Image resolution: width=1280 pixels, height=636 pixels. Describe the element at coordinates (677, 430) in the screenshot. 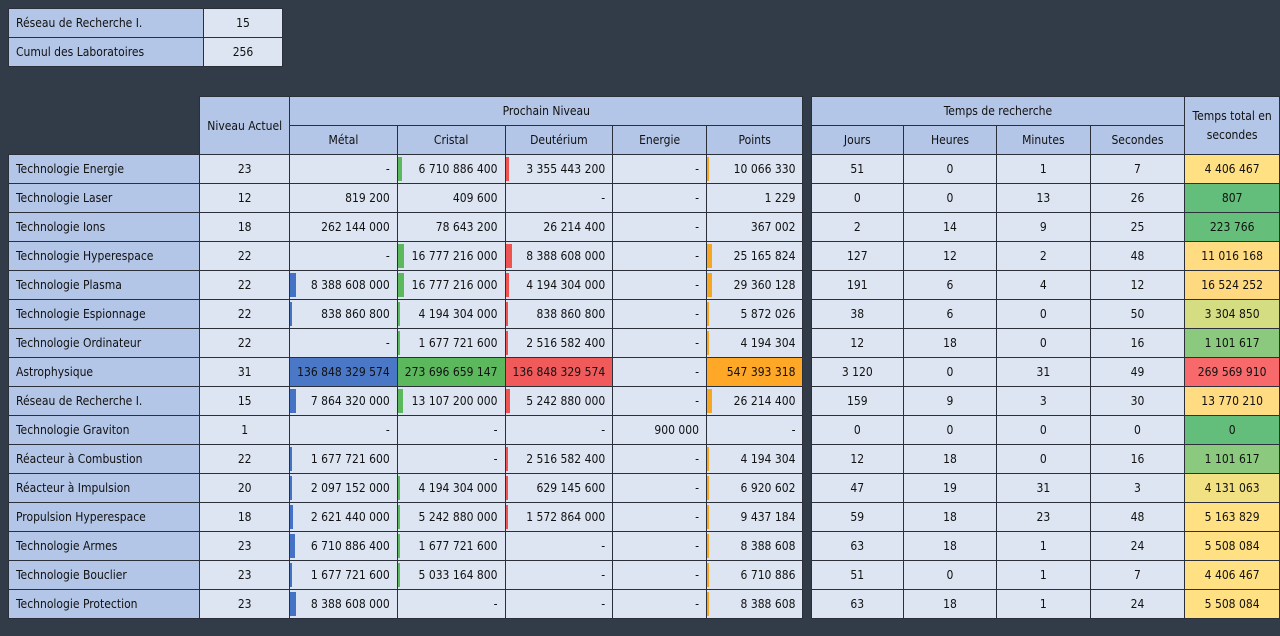

I see `row-energie-text: 900 000` at that location.